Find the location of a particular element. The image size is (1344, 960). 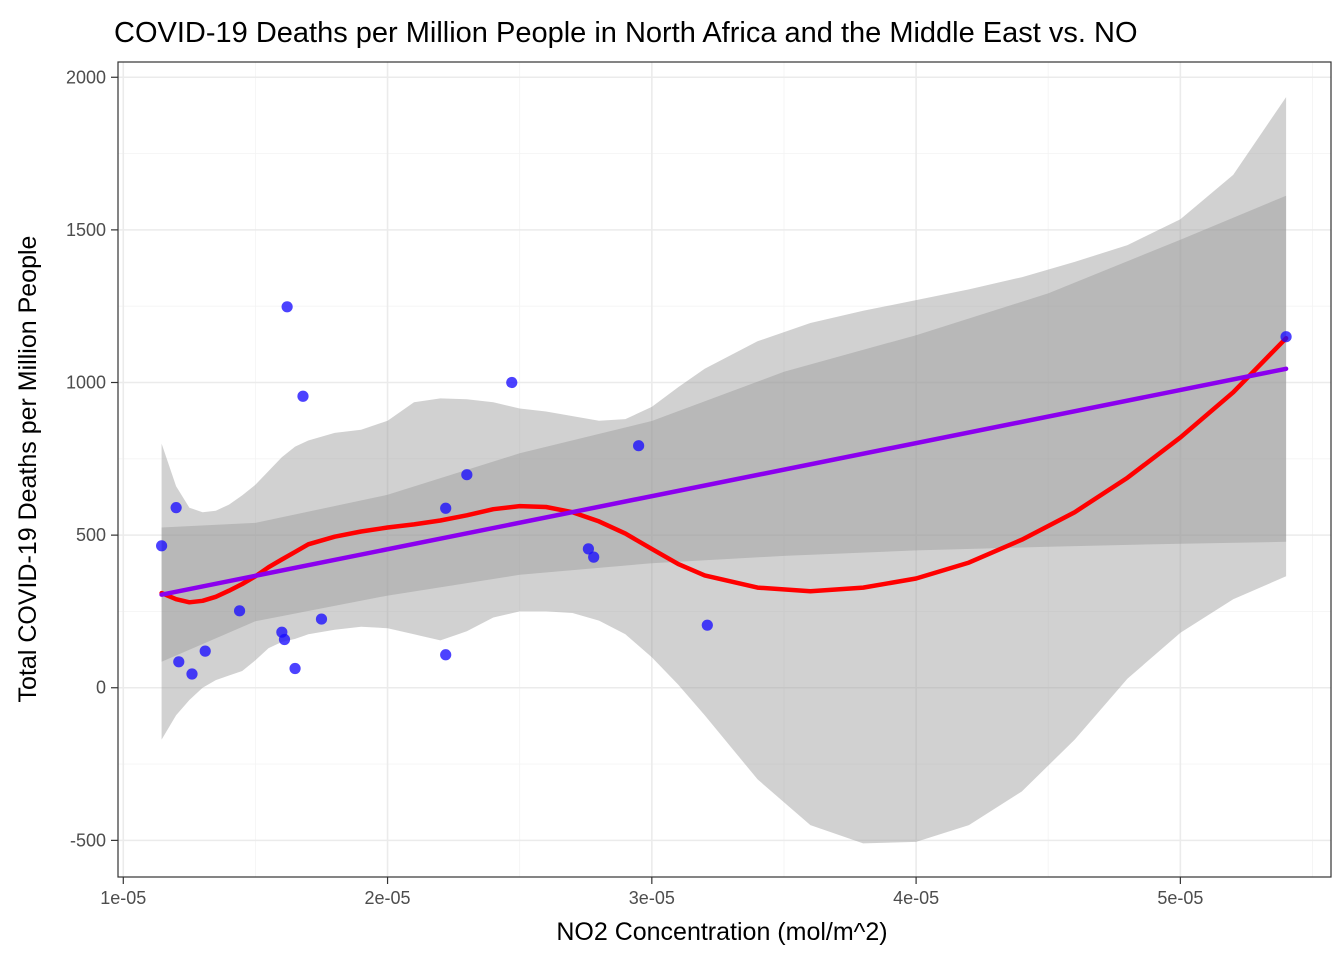

x-tick-label: 2e-05 is located at coordinates (388, 898).